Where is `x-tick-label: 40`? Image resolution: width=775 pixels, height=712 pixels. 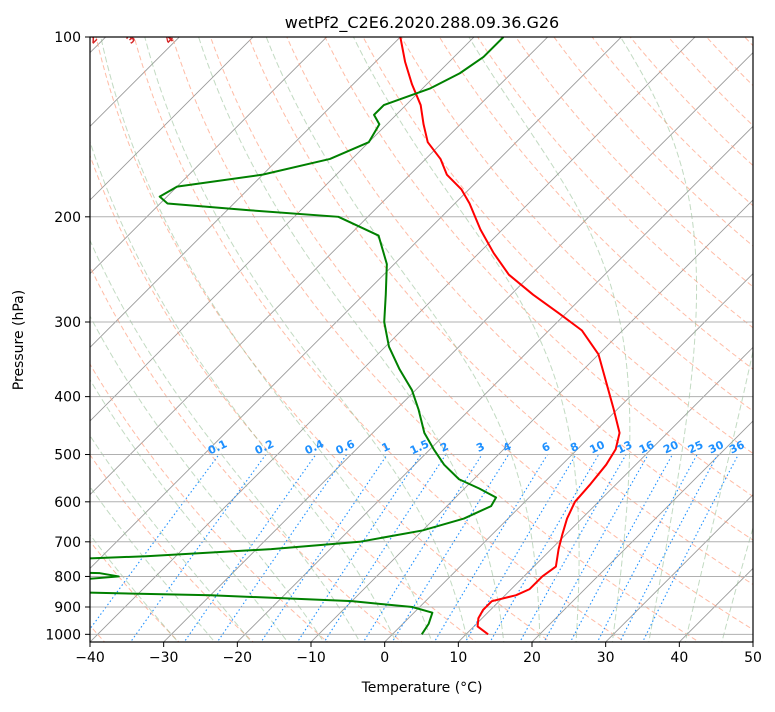
x-tick-label: 40 is located at coordinates (679, 658).